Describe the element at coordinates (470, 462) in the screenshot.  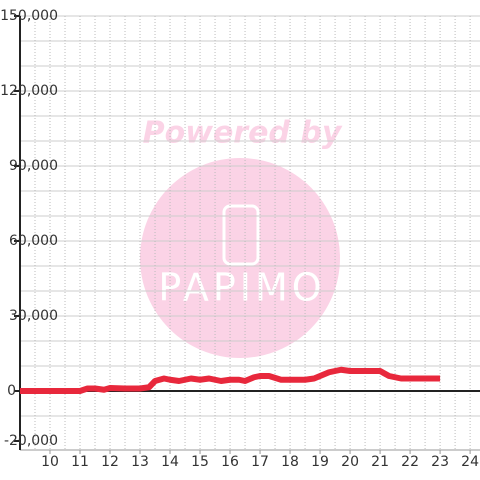
I see `x-tick-label: 24` at that location.